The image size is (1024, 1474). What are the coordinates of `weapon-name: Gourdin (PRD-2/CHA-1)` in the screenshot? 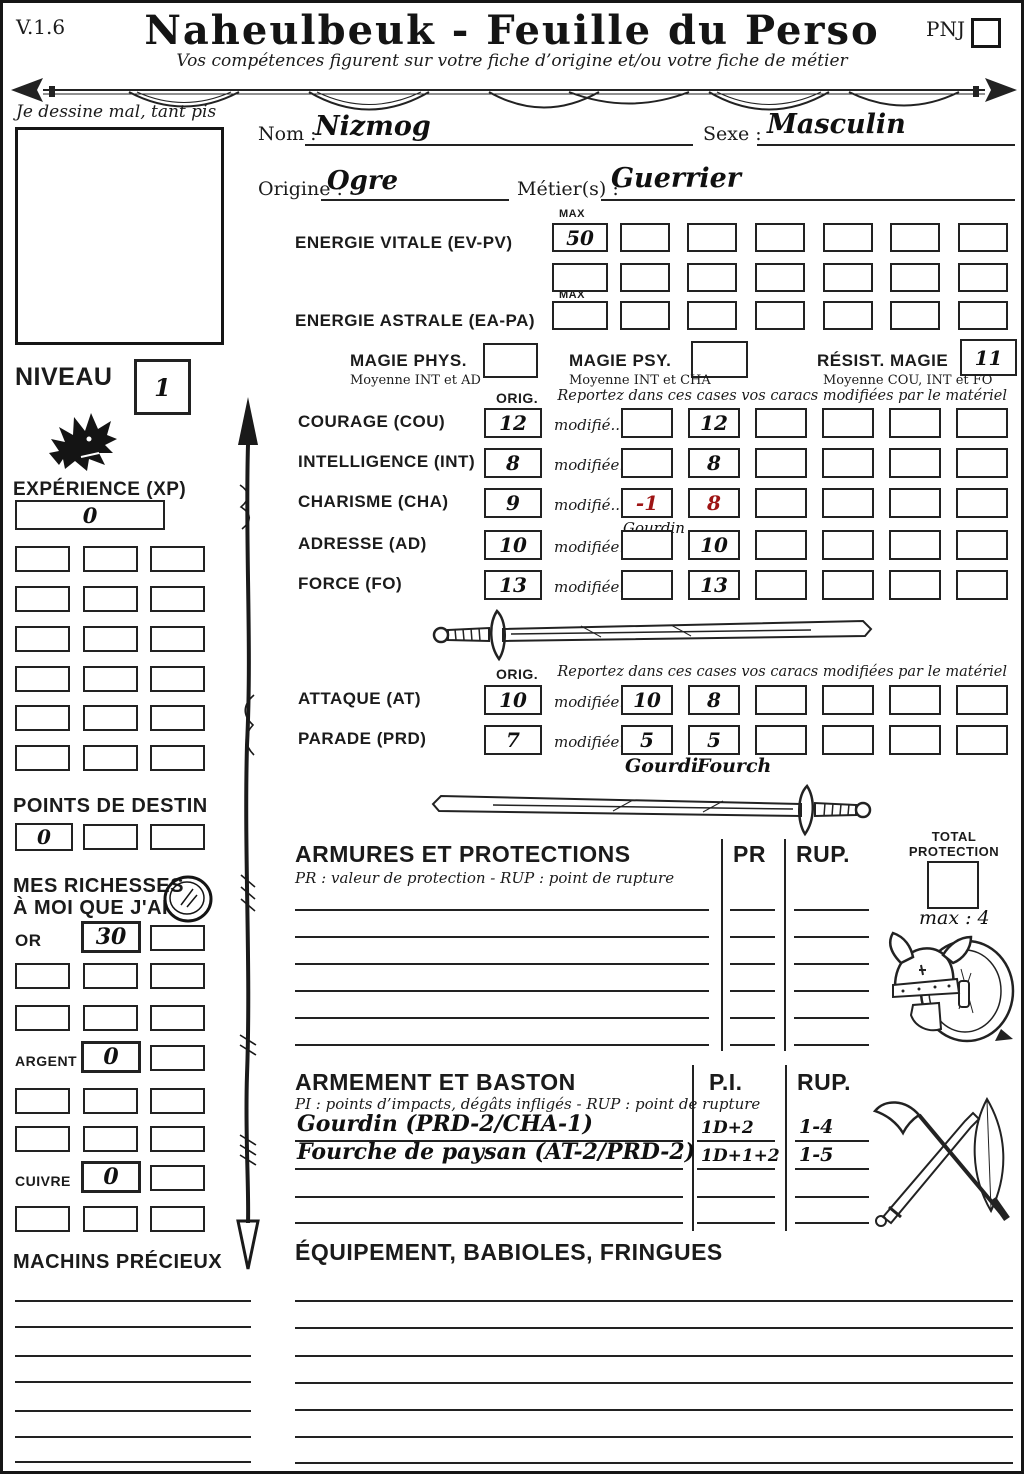 It's located at (445, 1124).